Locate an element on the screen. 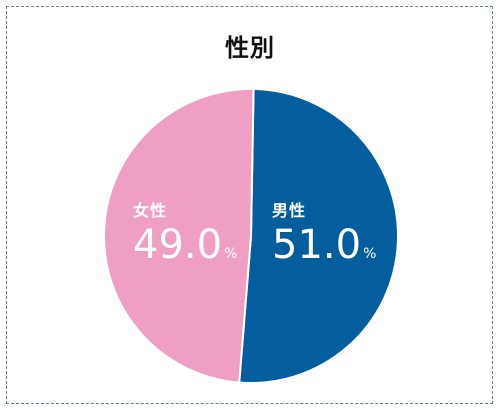 Image resolution: width=500 pixels, height=413 pixels. slice-value-female: 49.0 is located at coordinates (178, 245).